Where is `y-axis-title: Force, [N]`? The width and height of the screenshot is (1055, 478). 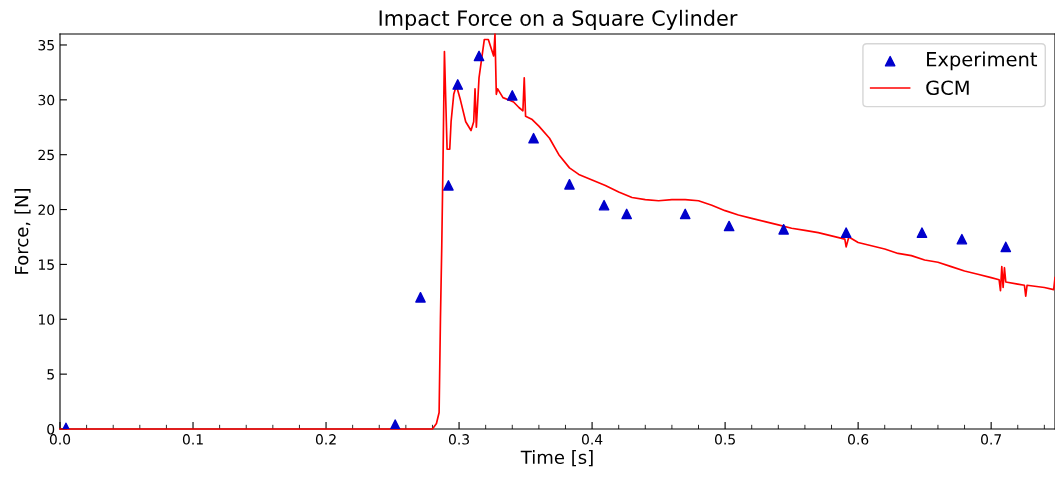
y-axis-title: Force, [N] is located at coordinates (22, 231).